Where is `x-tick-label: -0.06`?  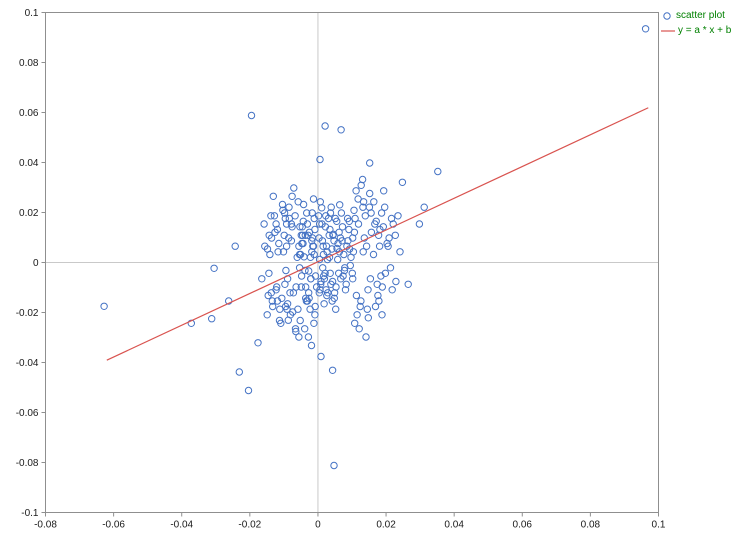
x-tick-label: -0.06 is located at coordinates (113, 525).